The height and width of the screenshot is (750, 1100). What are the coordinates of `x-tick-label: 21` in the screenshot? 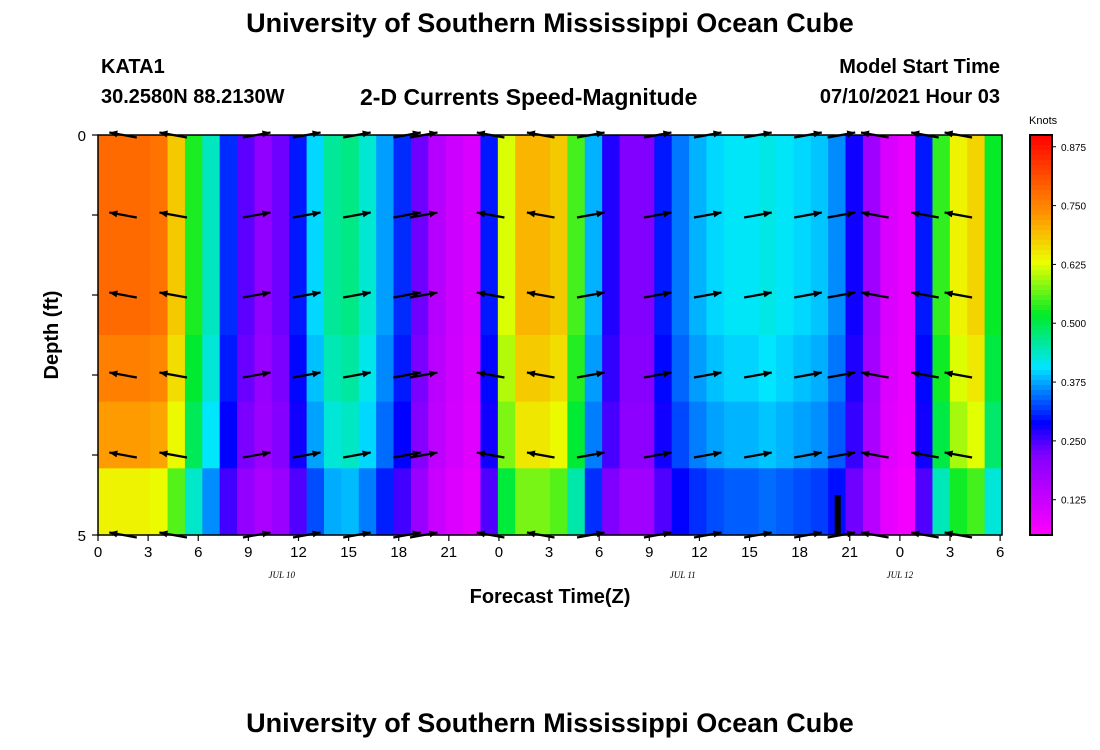 It's located at (849, 552).